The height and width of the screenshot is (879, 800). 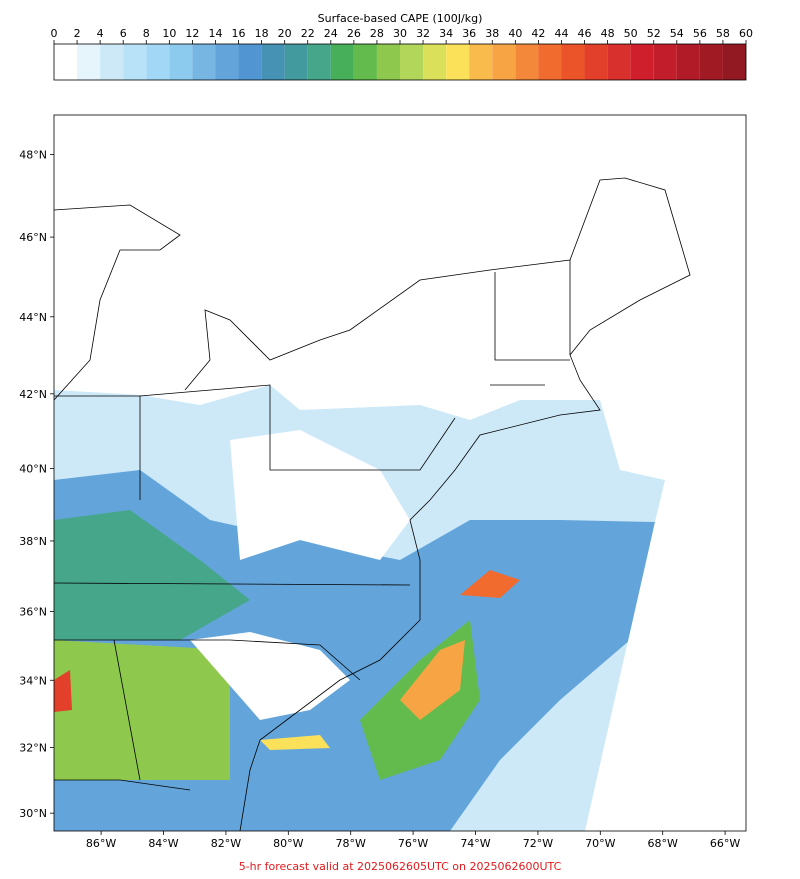 I want to click on colorbar-tick-label: 58, so click(x=723, y=33).